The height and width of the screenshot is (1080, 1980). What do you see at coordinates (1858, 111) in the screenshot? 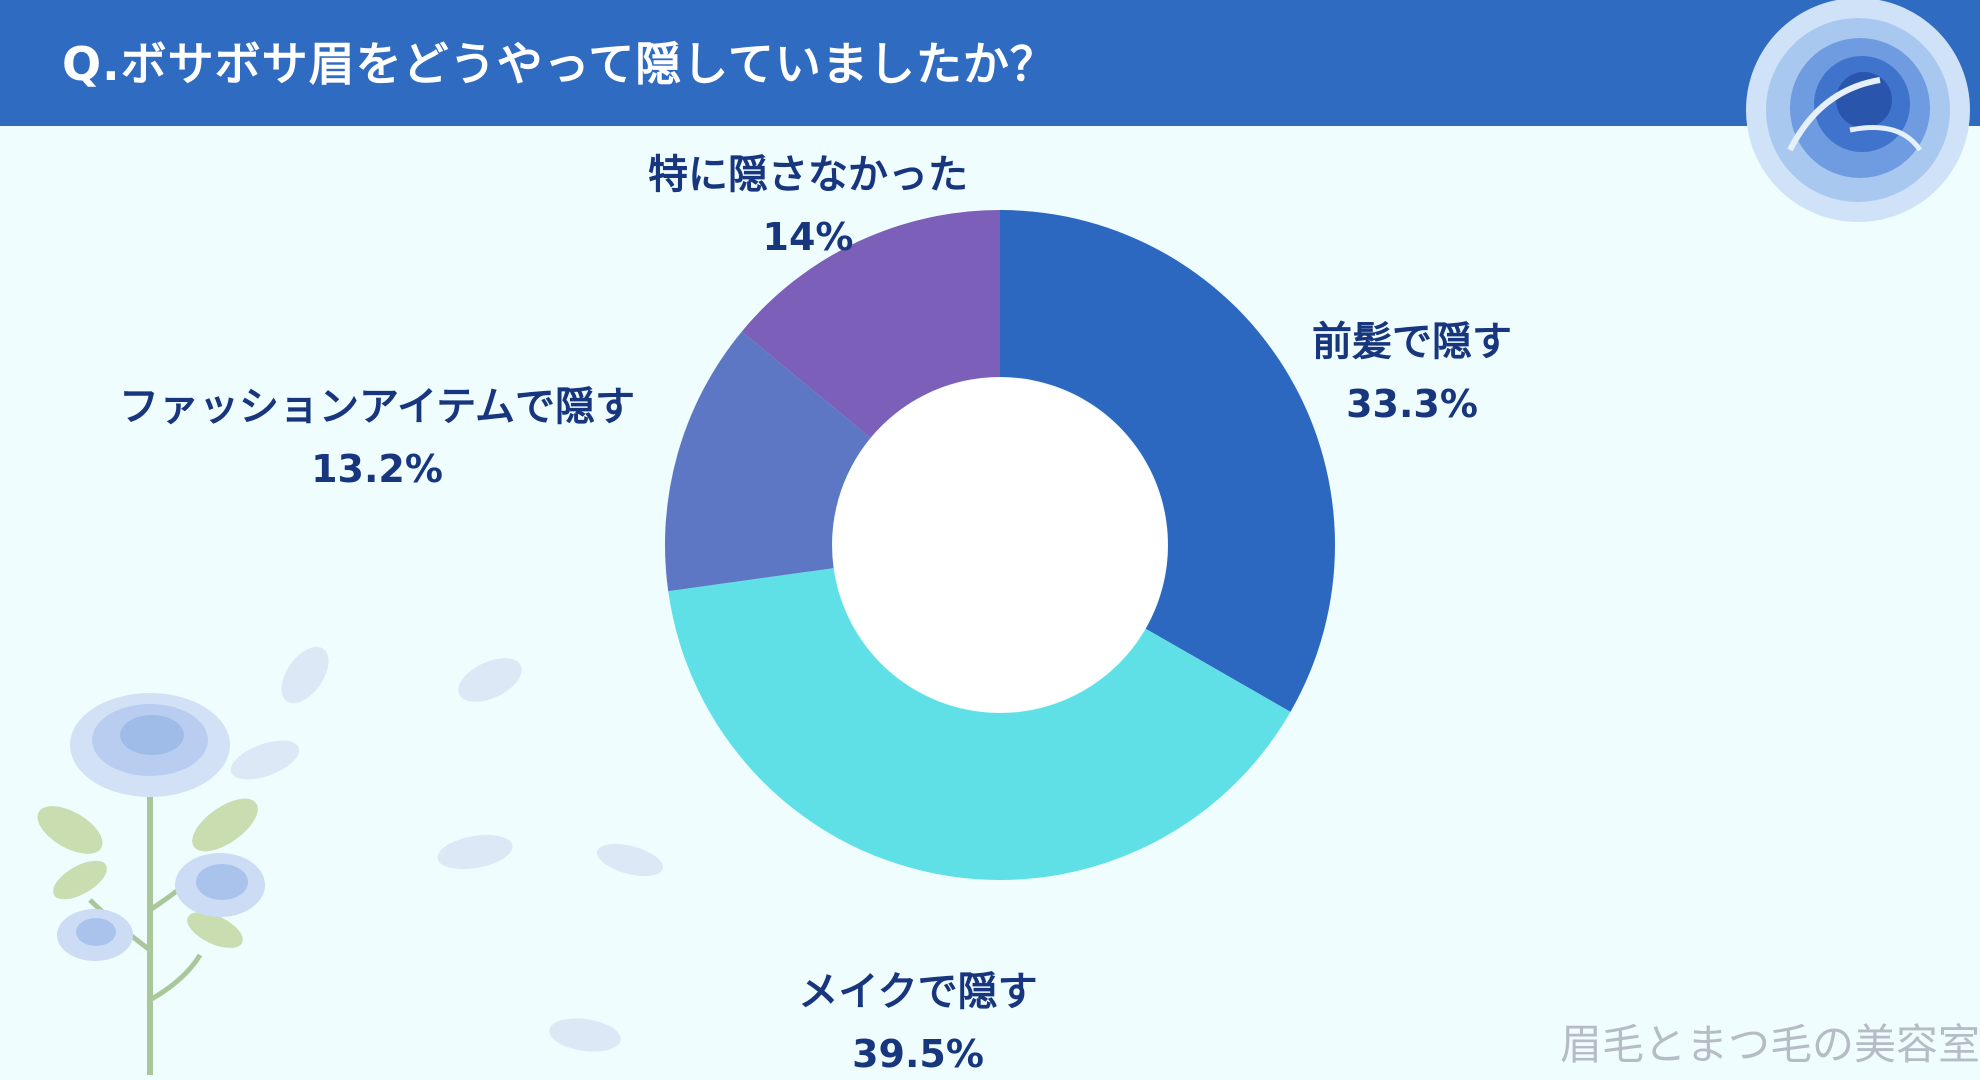
I see `blue-rose-decoration-icon` at bounding box center [1858, 111].